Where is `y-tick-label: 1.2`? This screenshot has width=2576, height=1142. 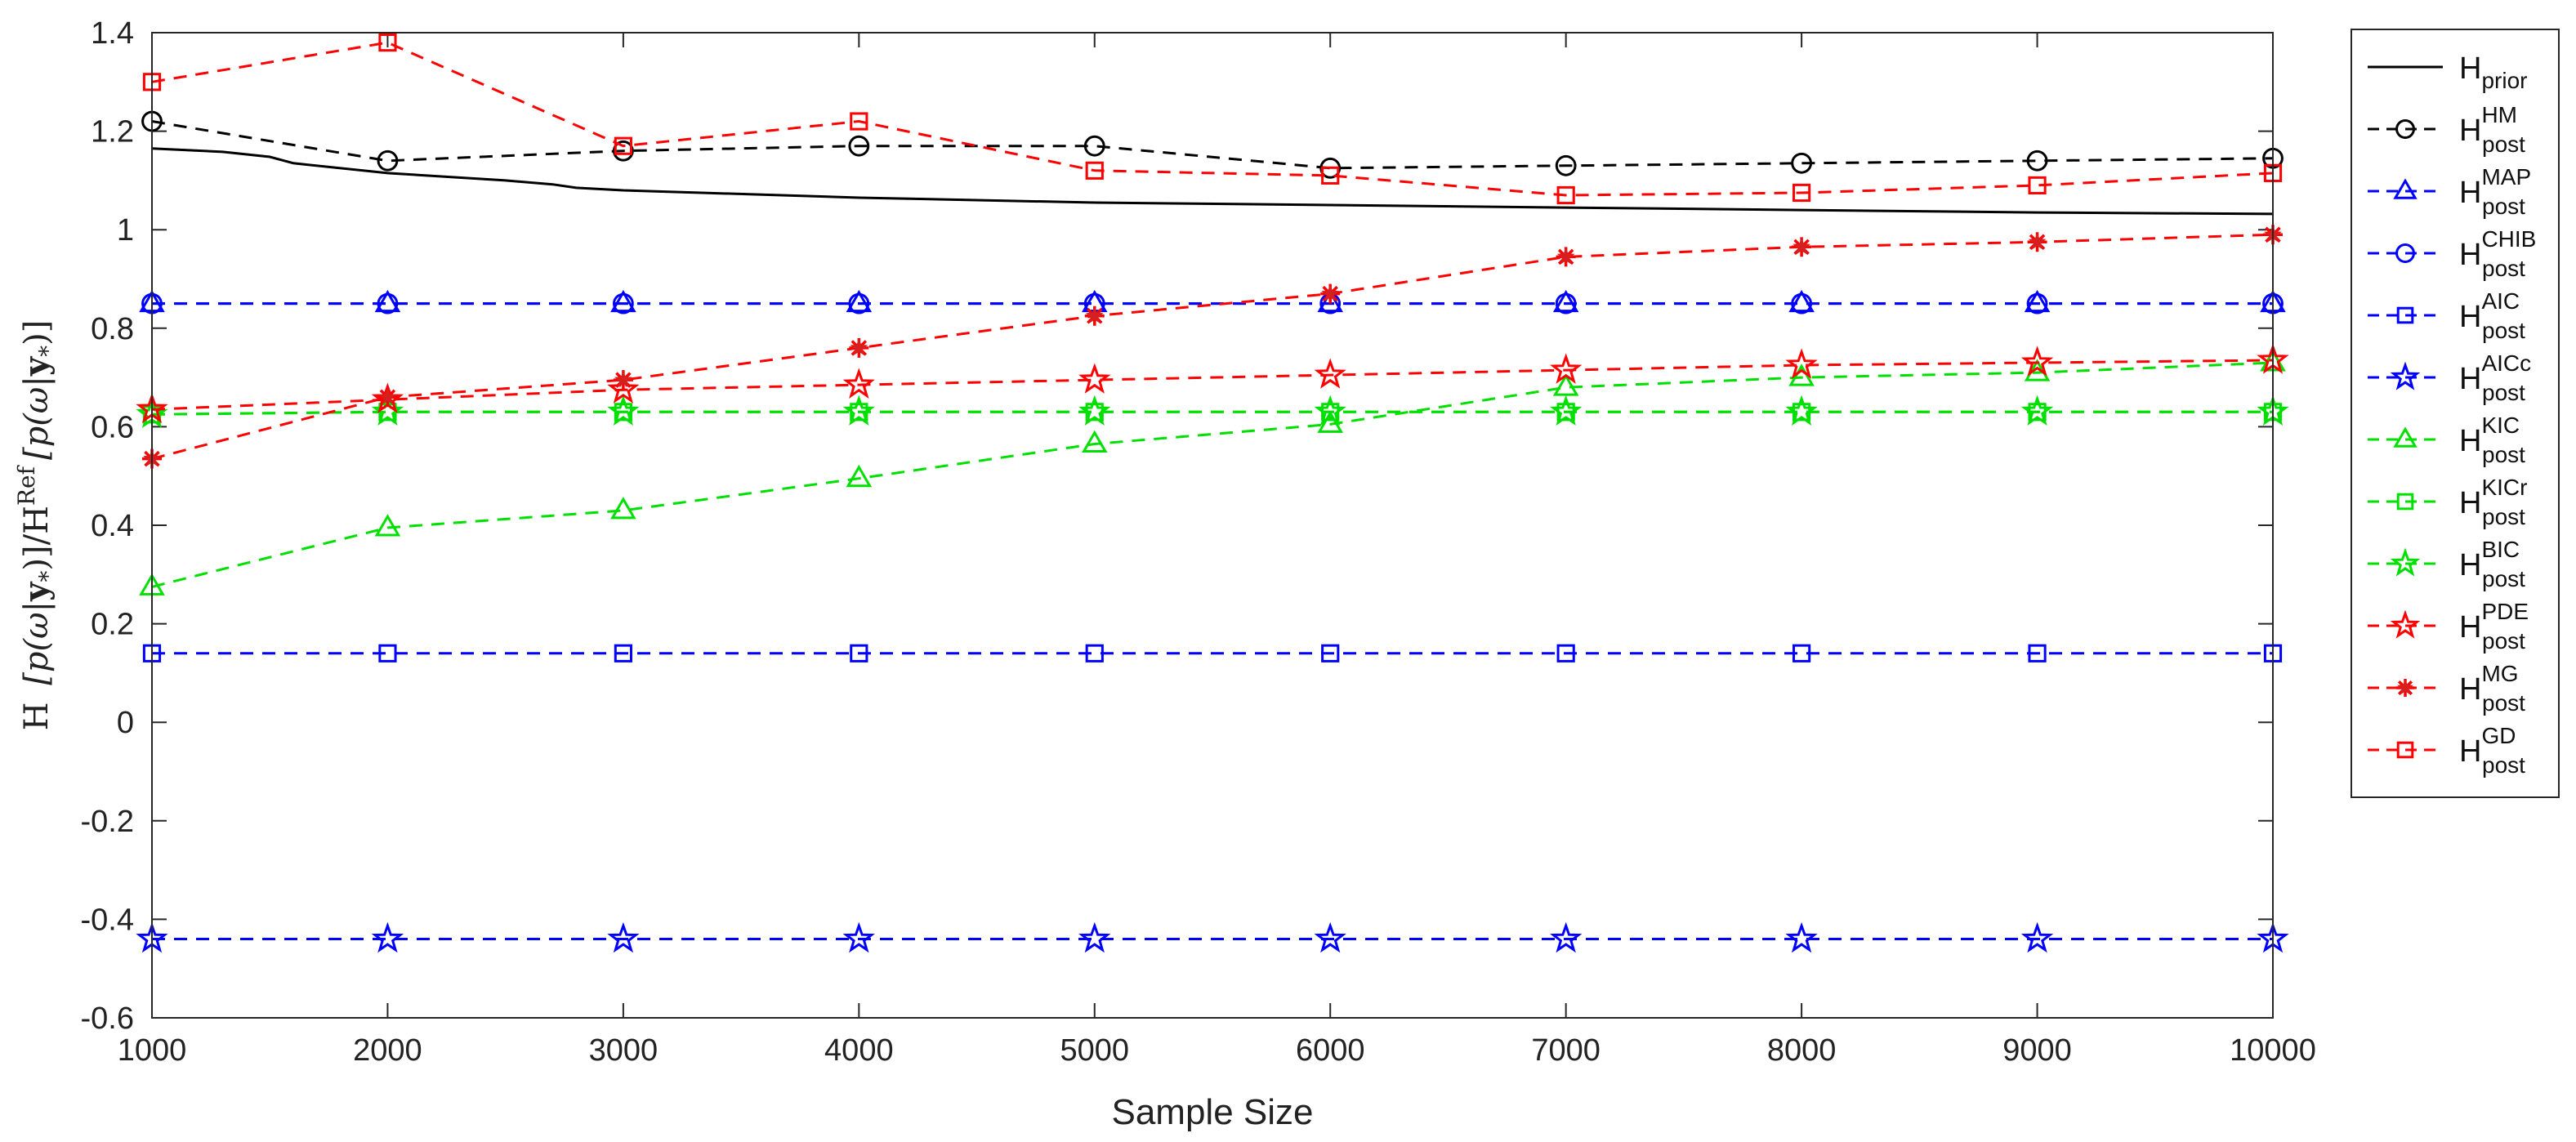
y-tick-label: 1.2 is located at coordinates (113, 132).